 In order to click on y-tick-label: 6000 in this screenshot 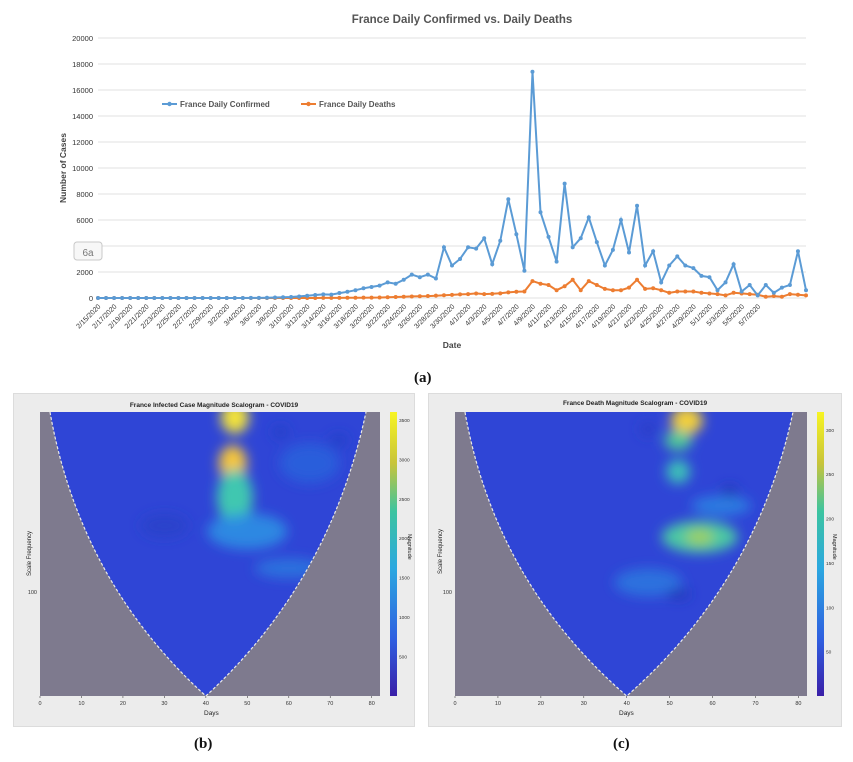, I will do `click(84, 220)`.